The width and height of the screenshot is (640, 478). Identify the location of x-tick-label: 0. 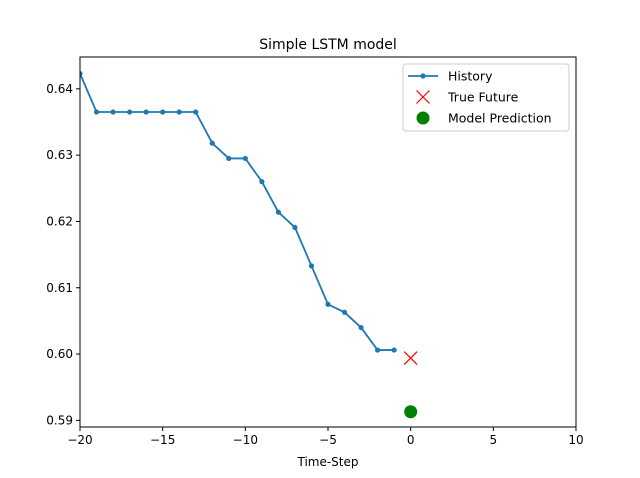
(411, 440).